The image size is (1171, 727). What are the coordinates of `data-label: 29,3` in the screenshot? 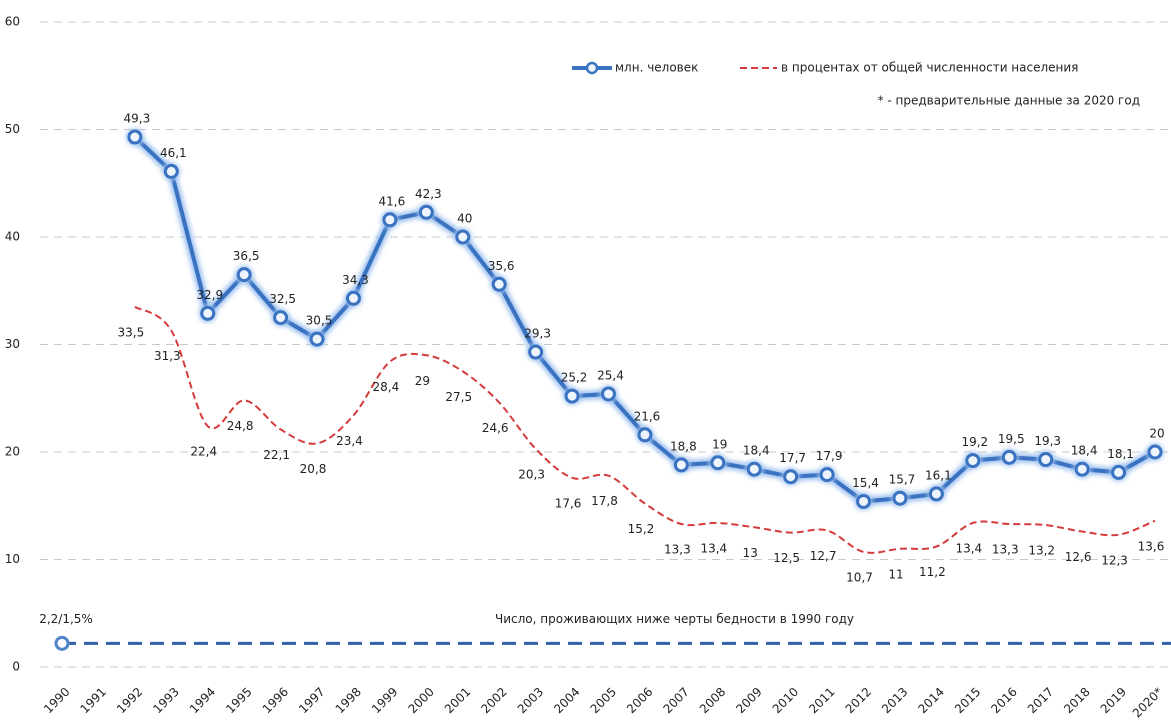 It's located at (537, 334).